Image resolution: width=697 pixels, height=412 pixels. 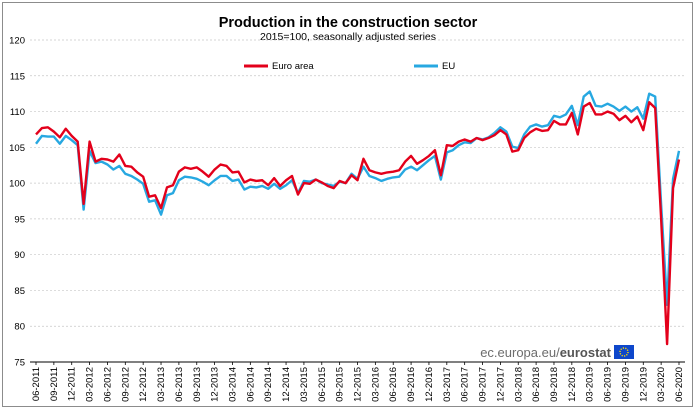 I want to click on y-tick-label: 85, so click(x=19, y=291).